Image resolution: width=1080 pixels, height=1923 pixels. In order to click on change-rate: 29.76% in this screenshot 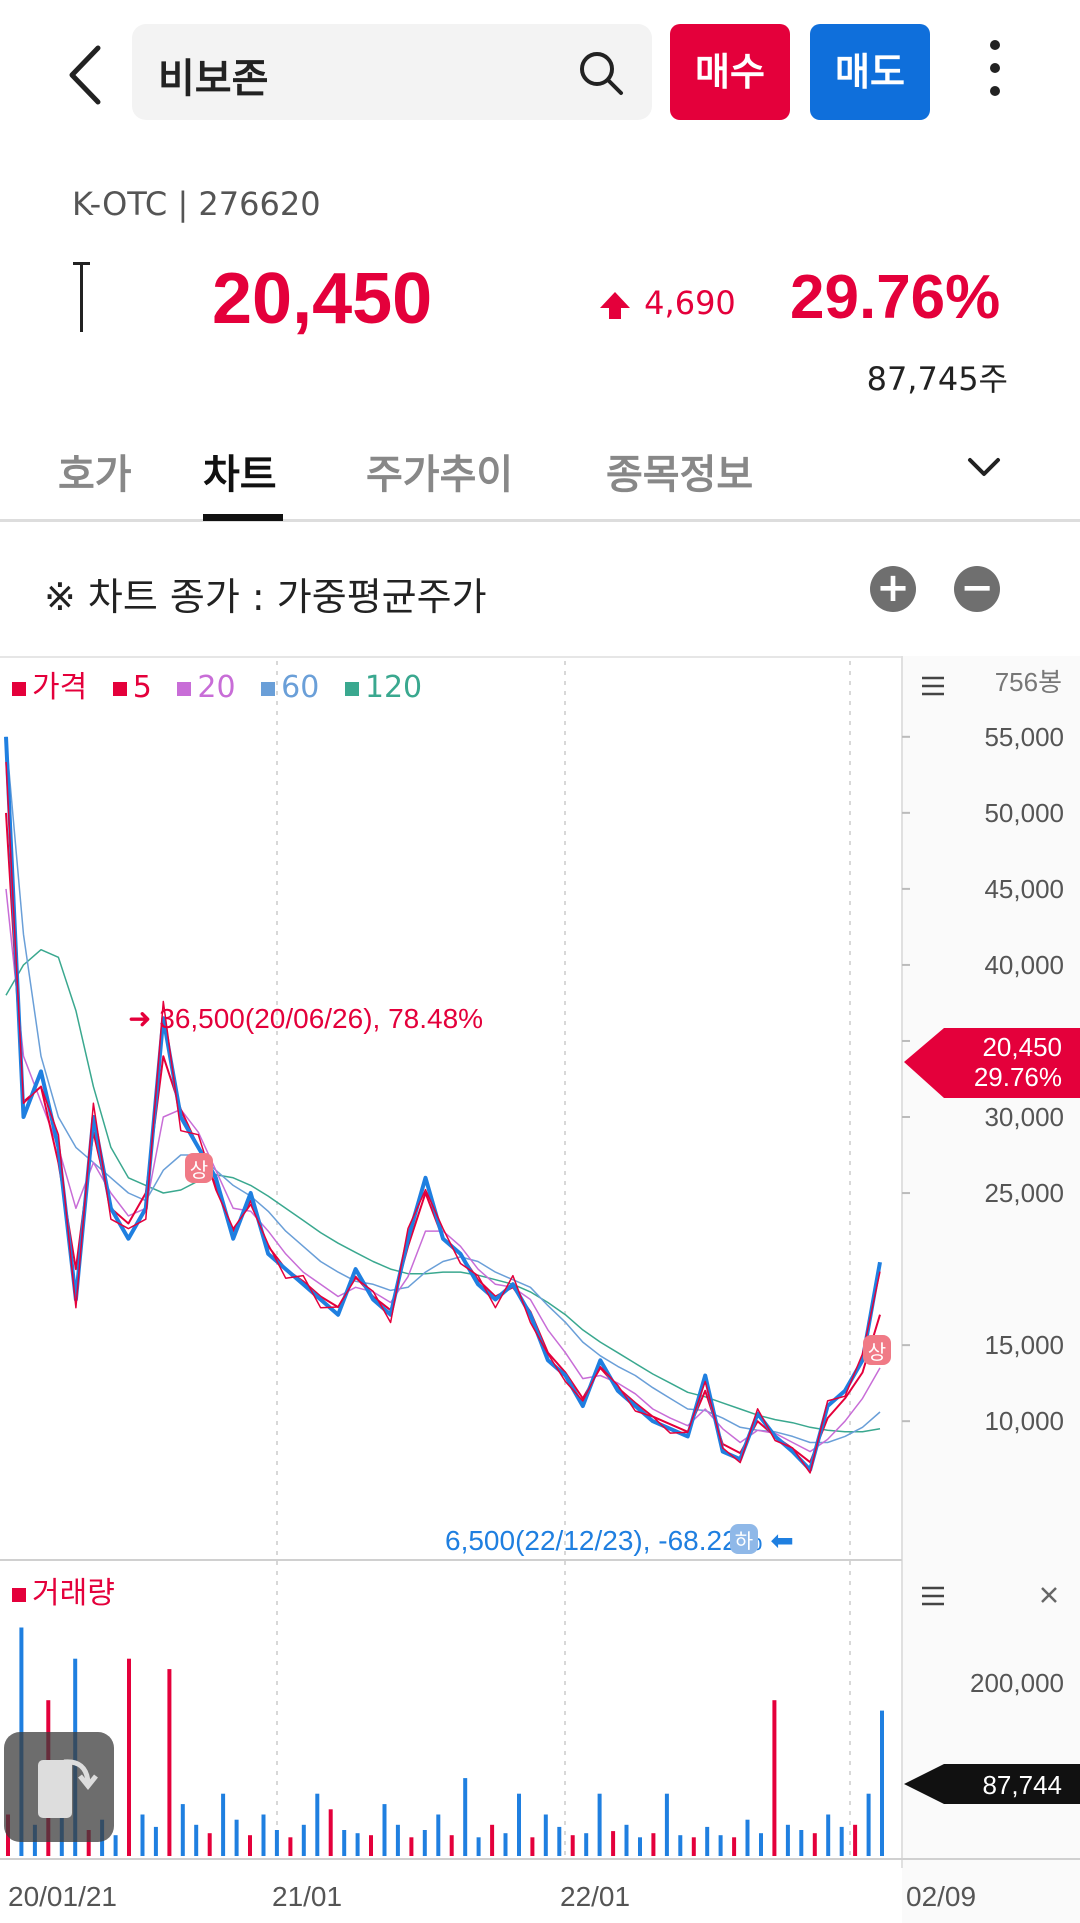, I will do `click(895, 297)`.